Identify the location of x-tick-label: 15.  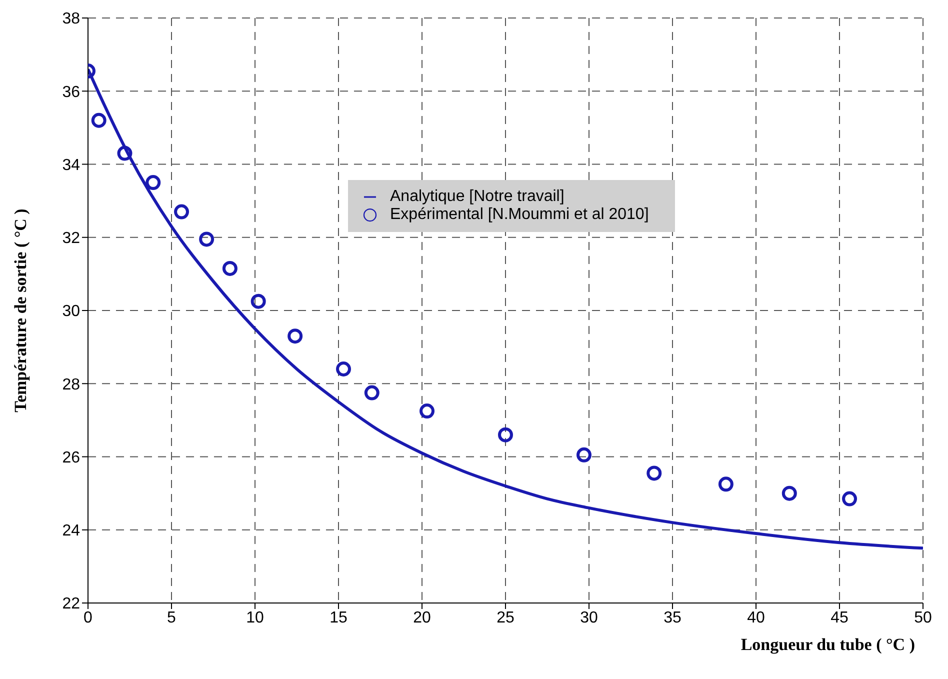
(339, 617).